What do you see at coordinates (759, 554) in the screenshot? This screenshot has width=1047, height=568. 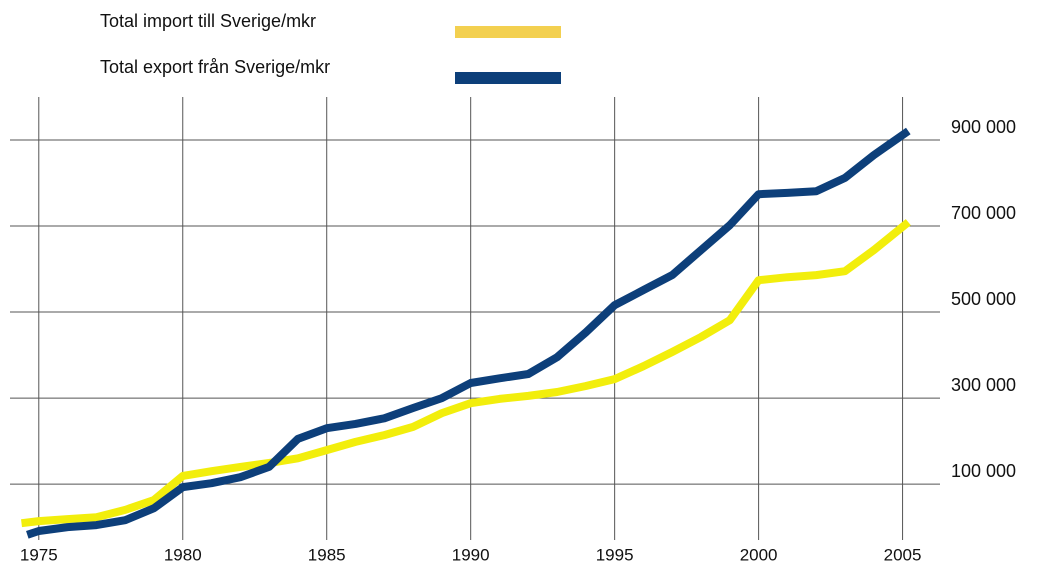 I see `x-tick-label: 2000` at bounding box center [759, 554].